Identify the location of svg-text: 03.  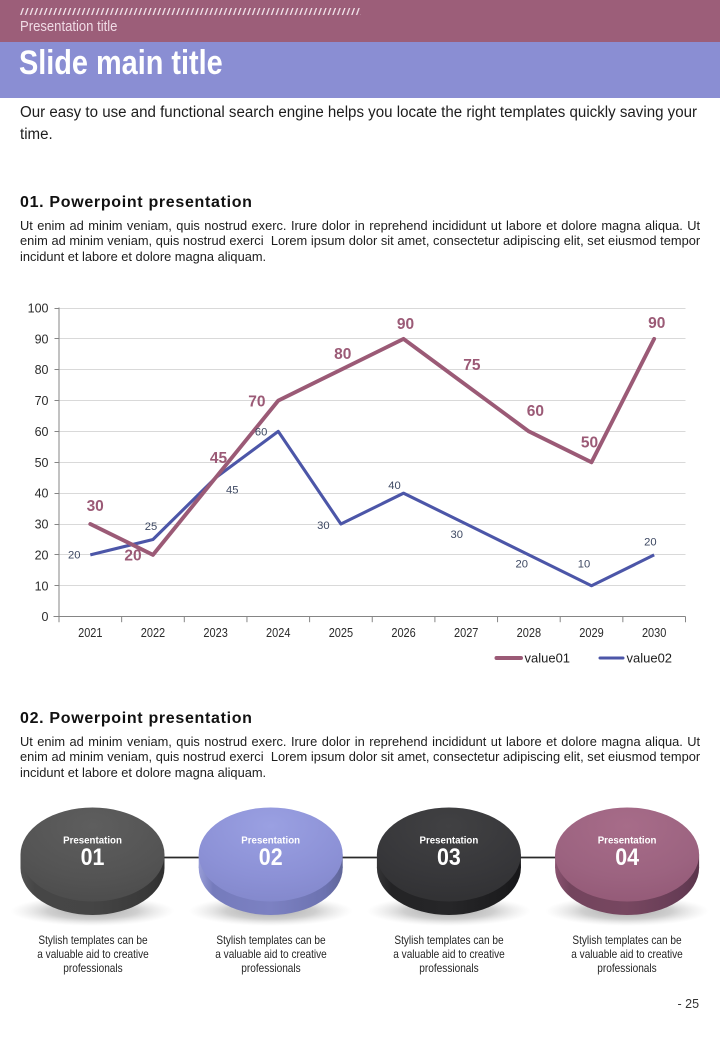
(449, 858).